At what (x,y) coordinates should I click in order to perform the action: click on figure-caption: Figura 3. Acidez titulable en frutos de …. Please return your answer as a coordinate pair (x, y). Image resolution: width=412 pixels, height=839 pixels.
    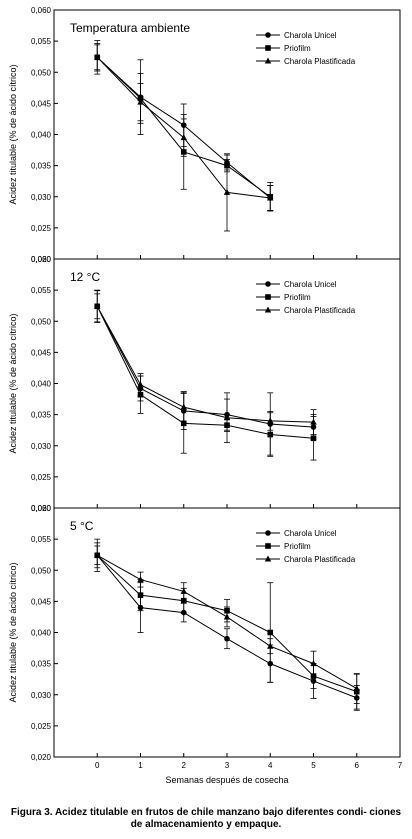
    Looking at the image, I should click on (206, 818).